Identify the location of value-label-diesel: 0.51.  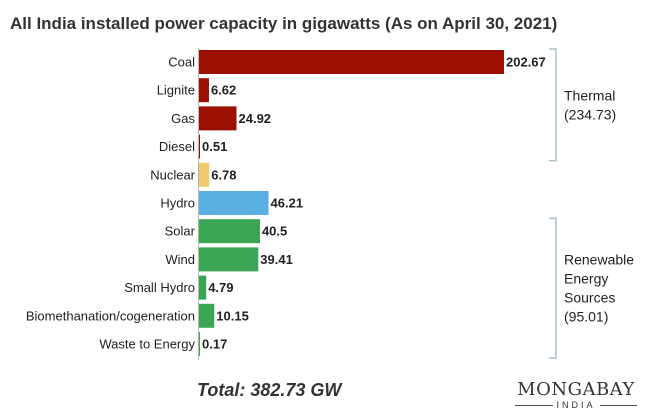
(214, 146).